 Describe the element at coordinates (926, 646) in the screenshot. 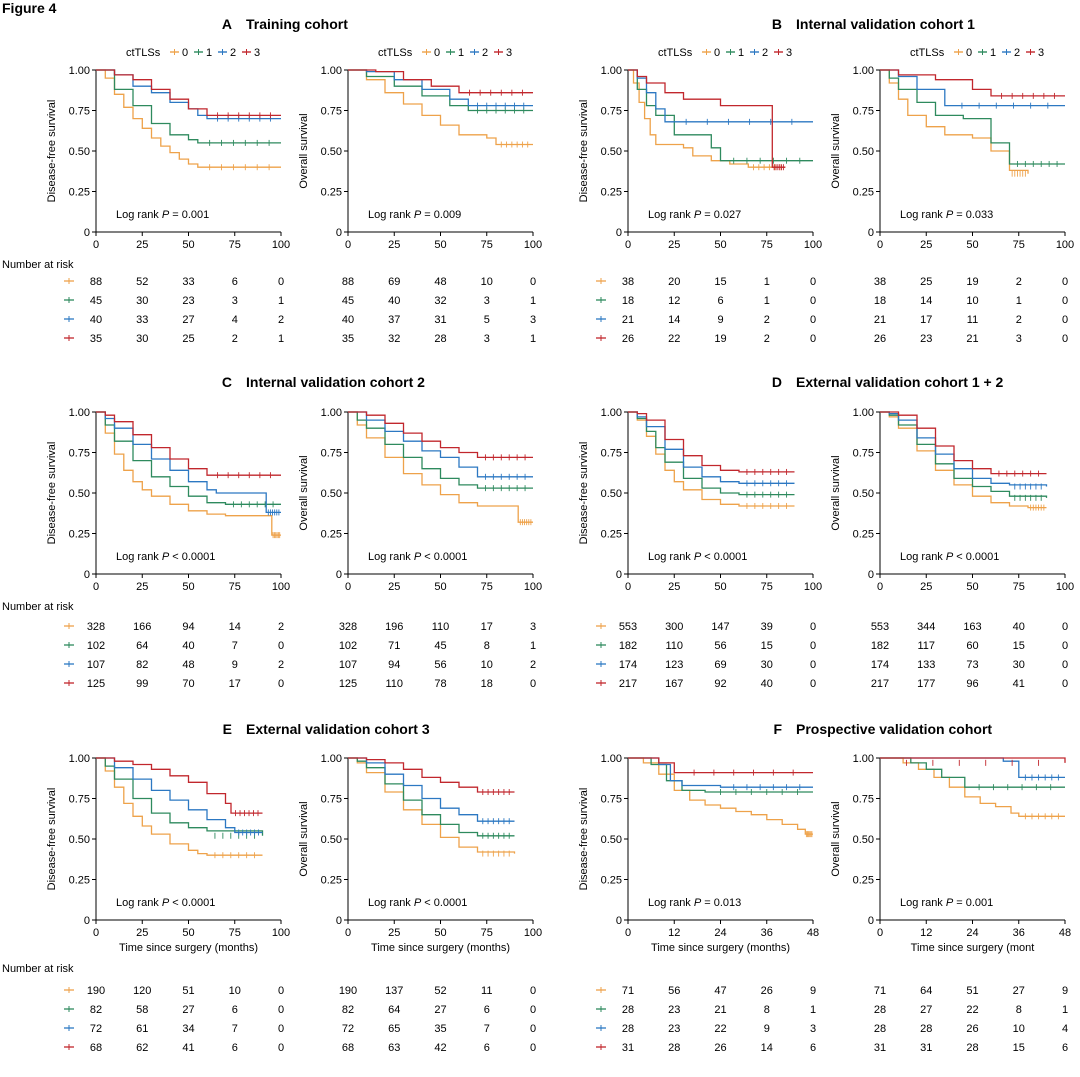

I see `risk-value: 117` at that location.